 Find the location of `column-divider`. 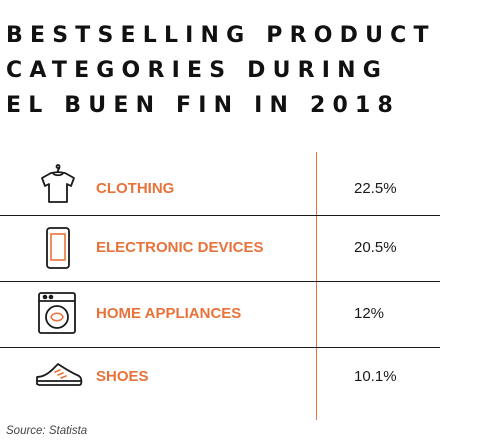

column-divider is located at coordinates (316, 286).